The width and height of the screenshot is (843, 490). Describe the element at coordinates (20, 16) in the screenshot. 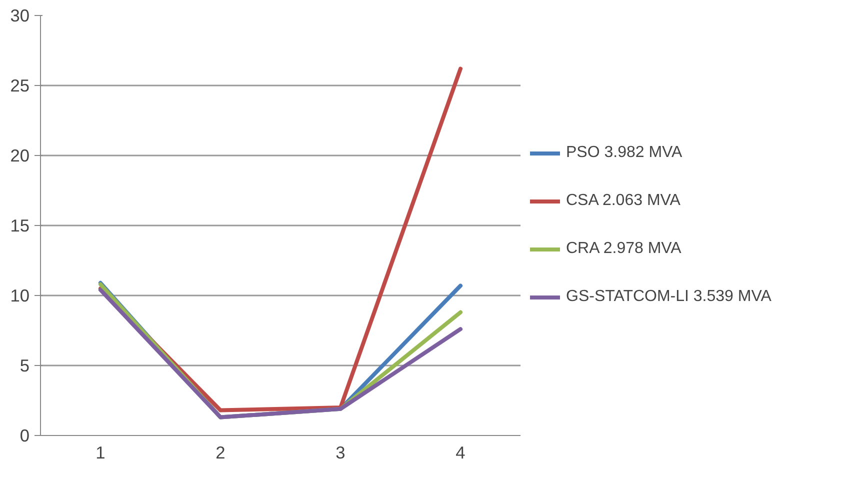

I see `y-tick-label: 30` at that location.